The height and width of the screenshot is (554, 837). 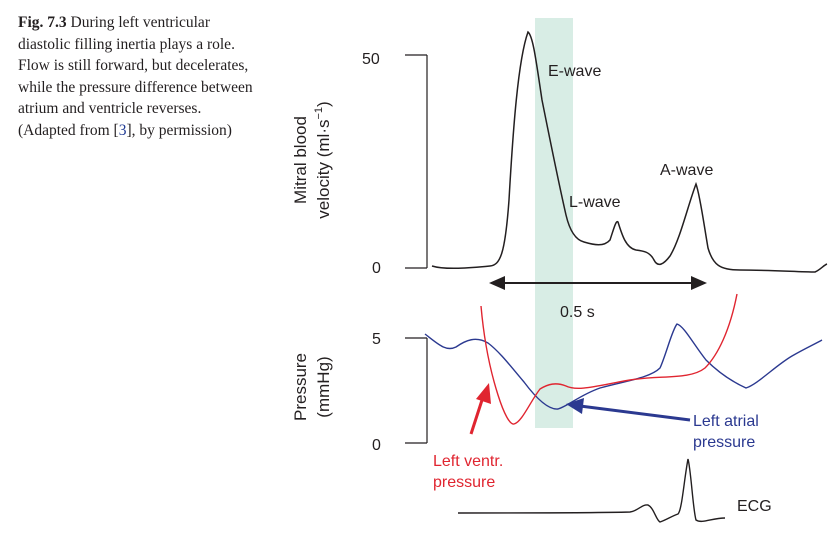 I want to click on reference-link: 3, so click(x=122, y=130).